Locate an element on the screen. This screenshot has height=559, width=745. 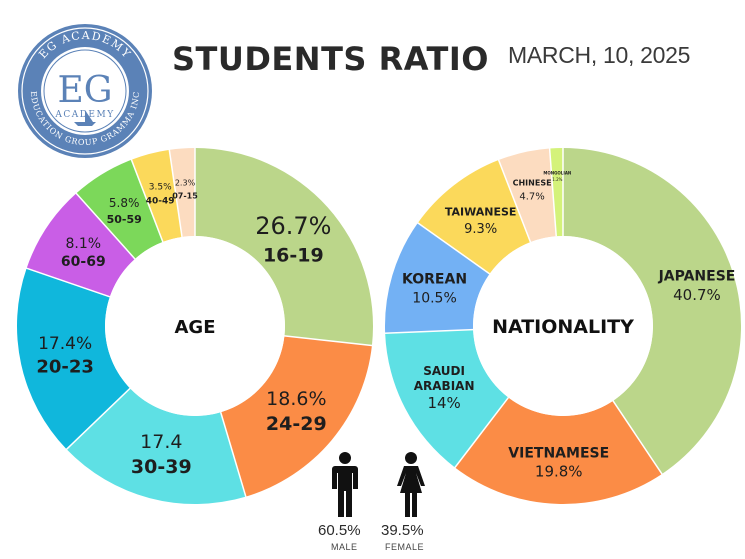
slice-mongolian is located at coordinates (556, 192).